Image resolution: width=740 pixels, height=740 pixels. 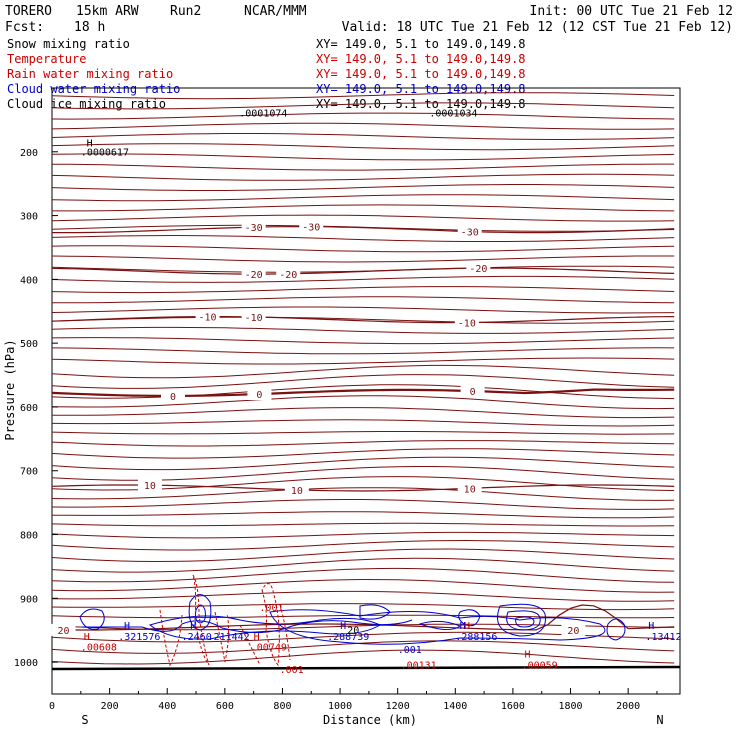 I want to click on annotation-label: .288739, so click(x=348, y=637).